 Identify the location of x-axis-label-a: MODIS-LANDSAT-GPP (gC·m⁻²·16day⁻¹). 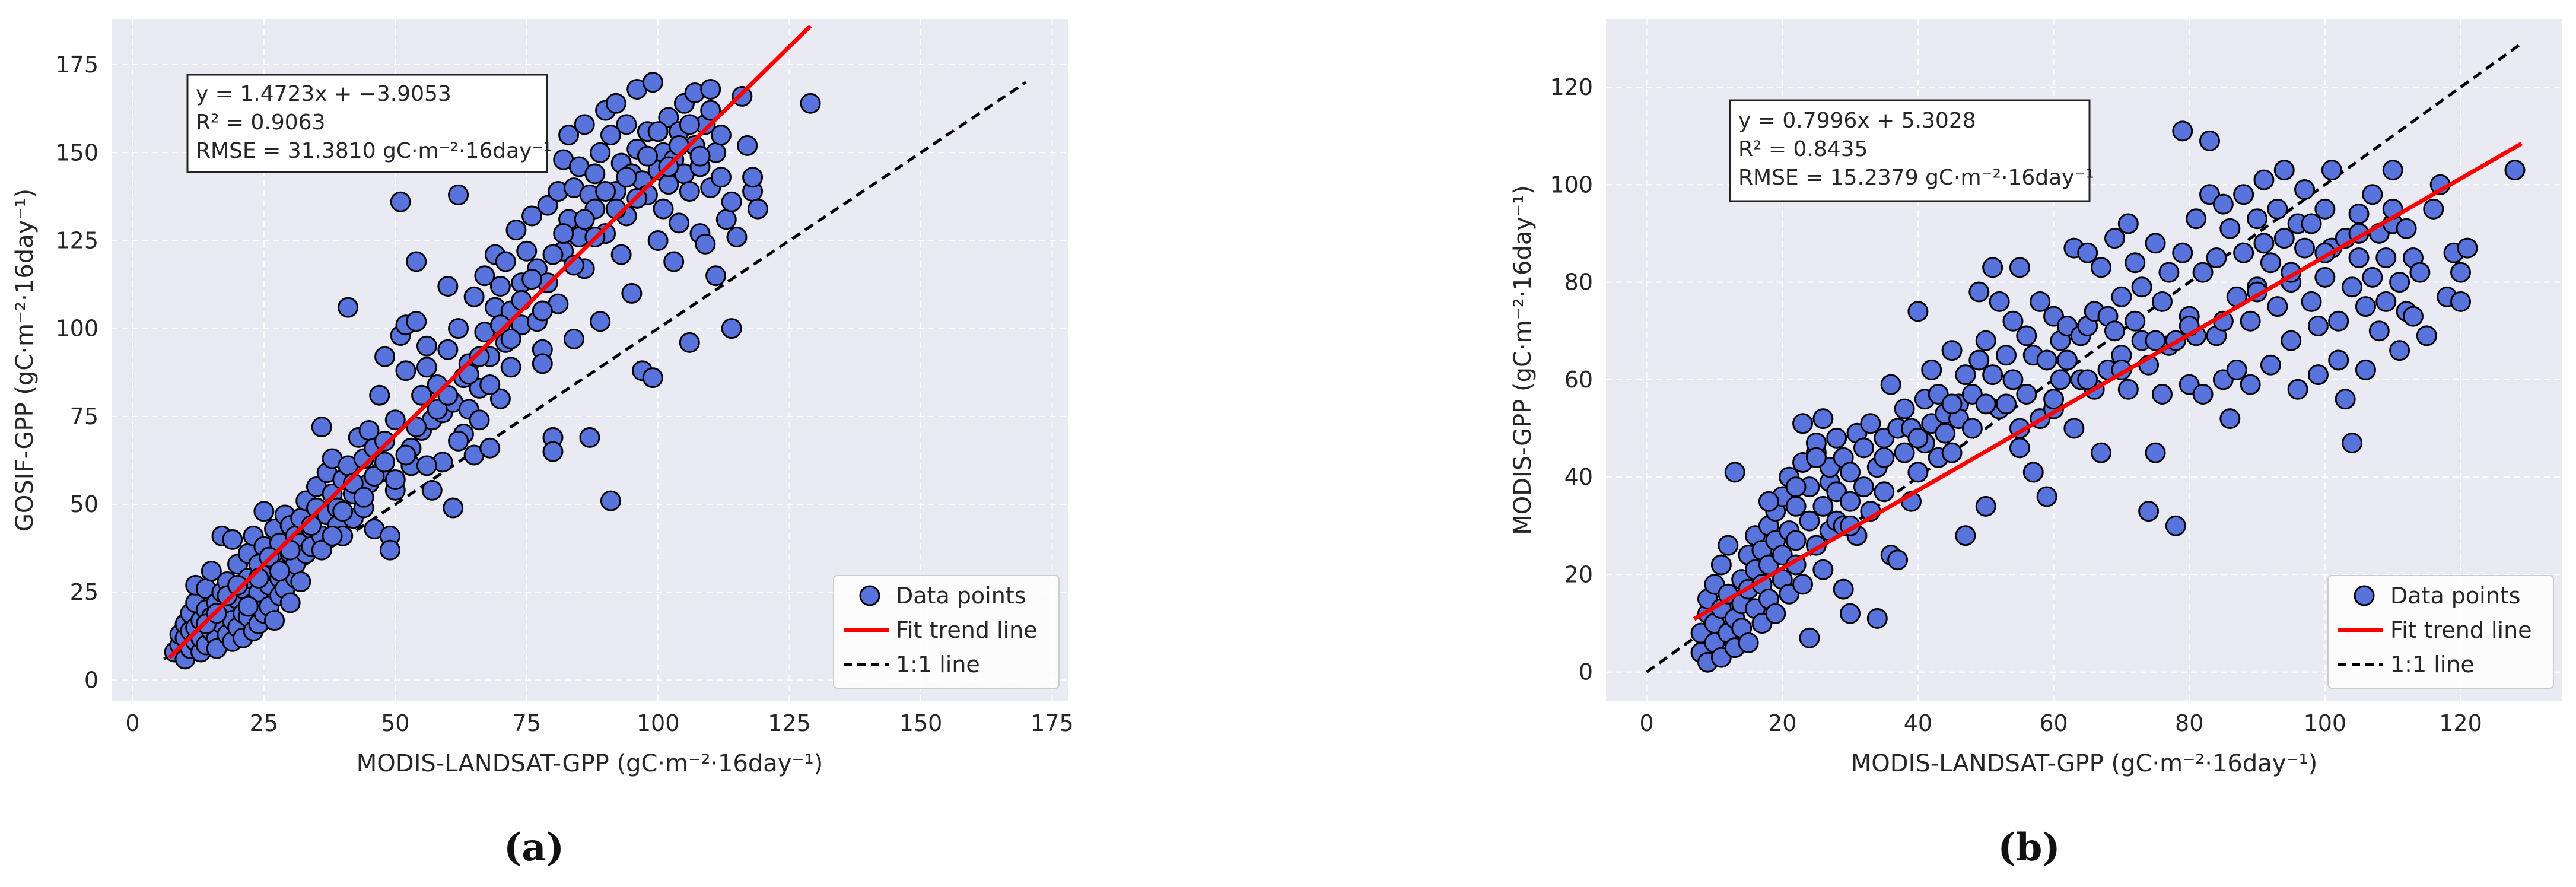
(590, 763).